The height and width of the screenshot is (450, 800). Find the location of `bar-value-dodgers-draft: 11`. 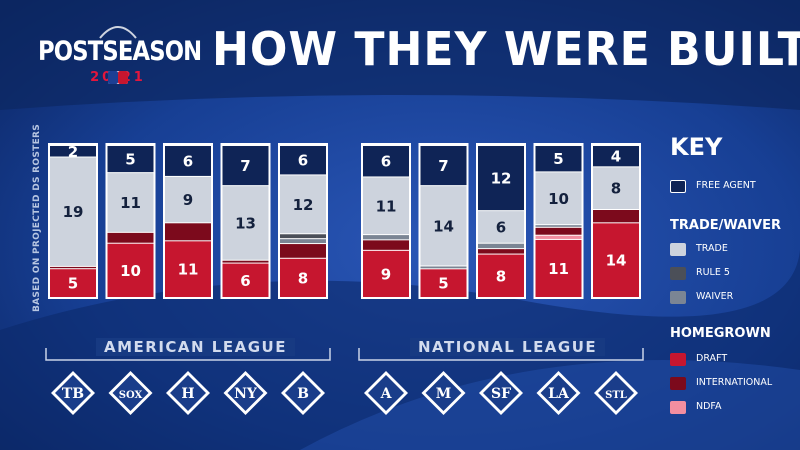

bar-value-dodgers-draft: 11 is located at coordinates (558, 269).